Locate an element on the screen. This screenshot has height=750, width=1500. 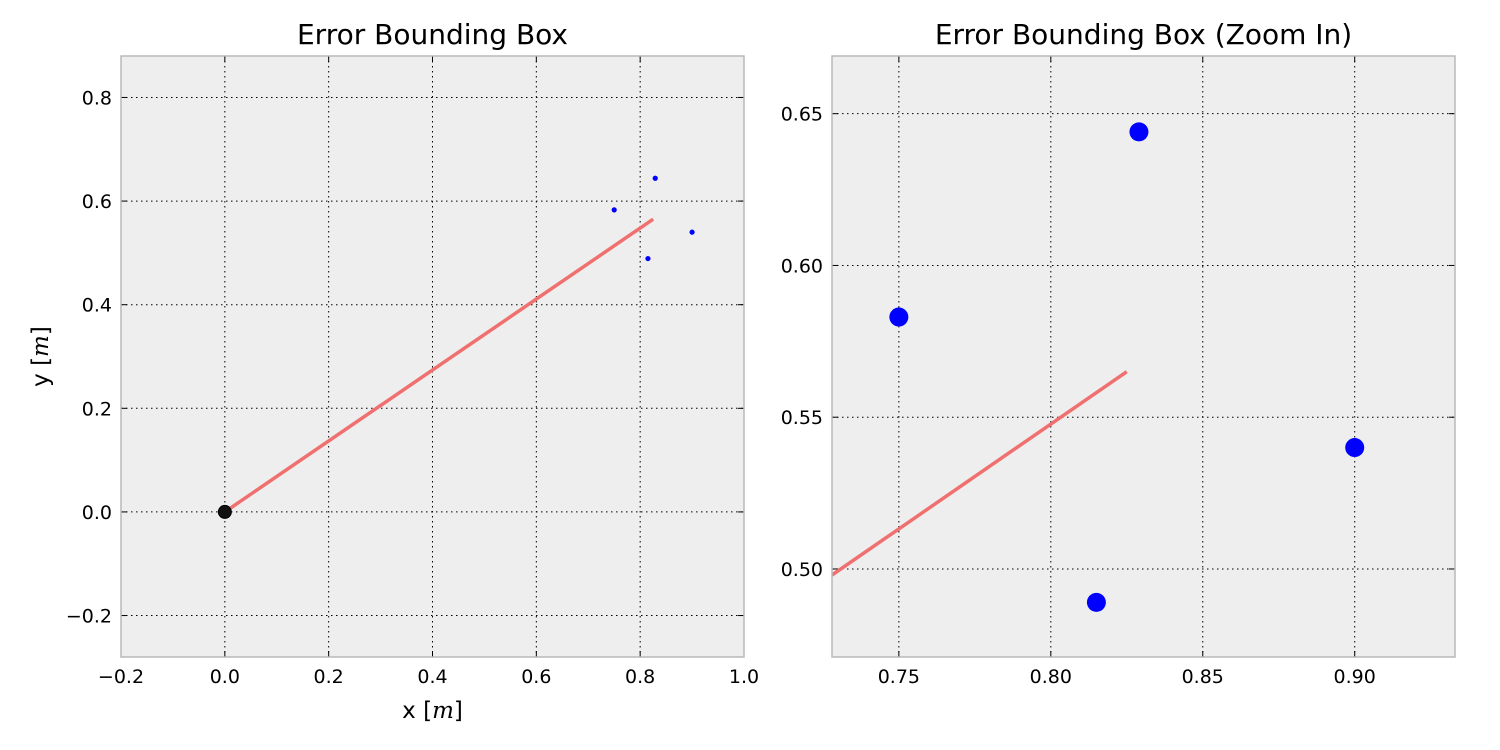
y-tick-label: 0.2 is located at coordinates (97, 409).